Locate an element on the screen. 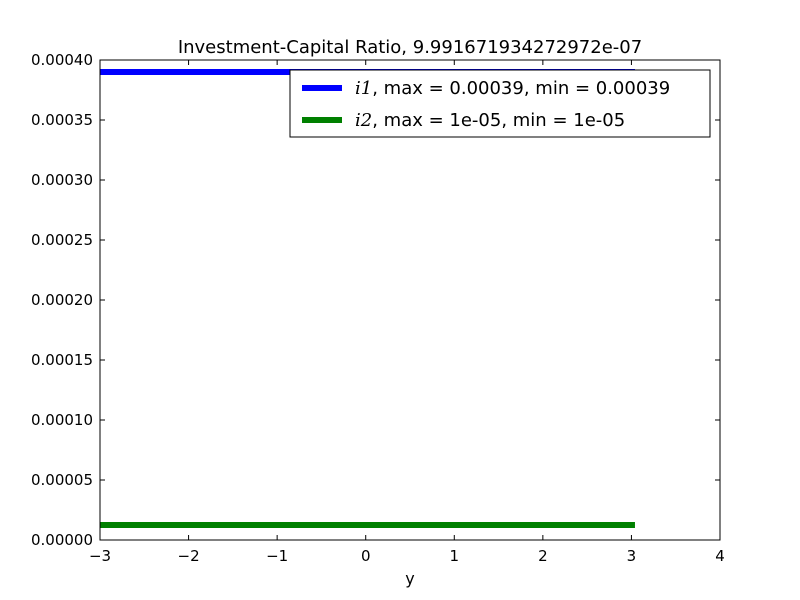  y-tick-label: 0.00035 is located at coordinates (62, 120).